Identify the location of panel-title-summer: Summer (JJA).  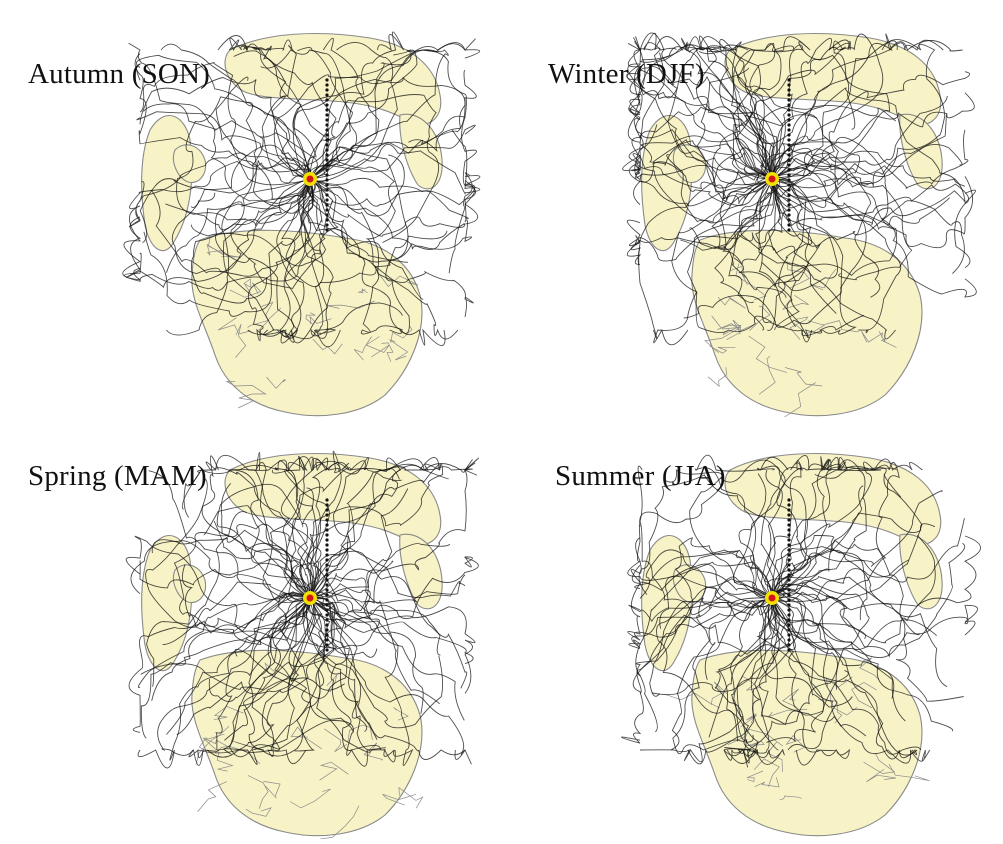
(640, 476).